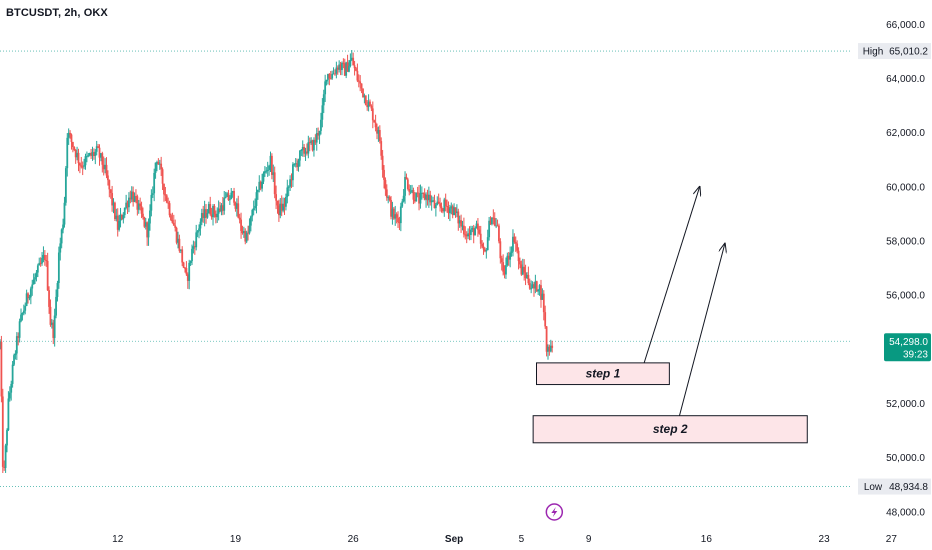 The width and height of the screenshot is (932, 550). Describe the element at coordinates (701, 330) in the screenshot. I see `step-2-arrow` at that location.